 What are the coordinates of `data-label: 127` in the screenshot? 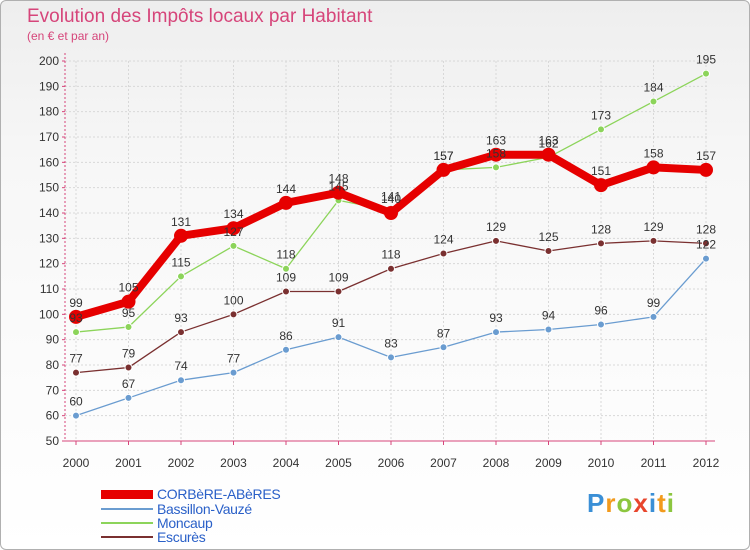 It's located at (233, 232).